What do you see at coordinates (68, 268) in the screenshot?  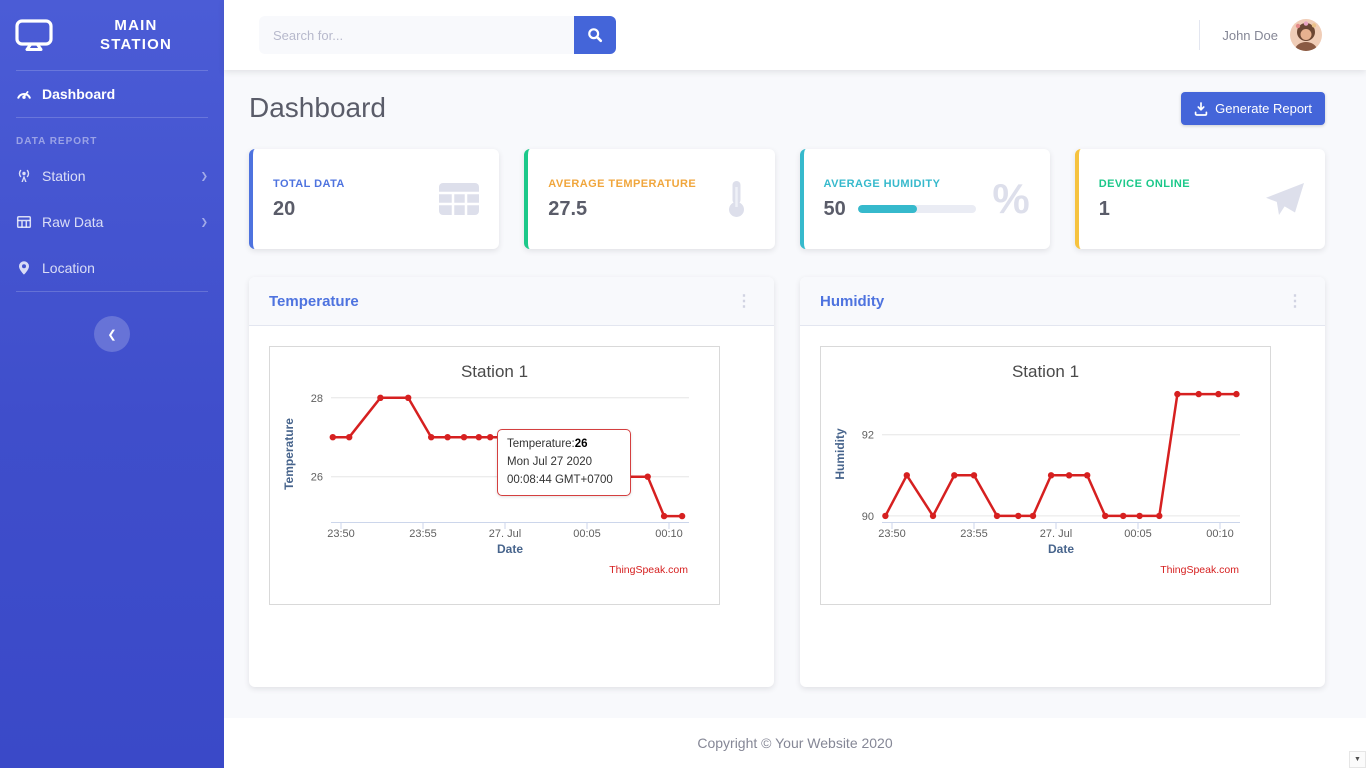 I see `sidebar-item-label: Location` at bounding box center [68, 268].